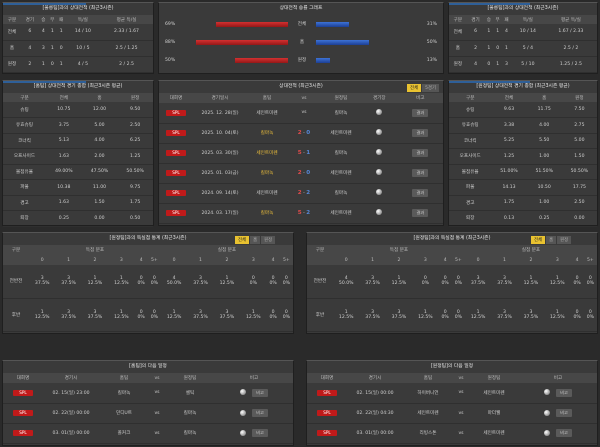 Image resolution: width=600 pixels, height=447 pixels. What do you see at coordinates (379, 193) in the screenshot?
I see `ball-cell` at bounding box center [379, 193].